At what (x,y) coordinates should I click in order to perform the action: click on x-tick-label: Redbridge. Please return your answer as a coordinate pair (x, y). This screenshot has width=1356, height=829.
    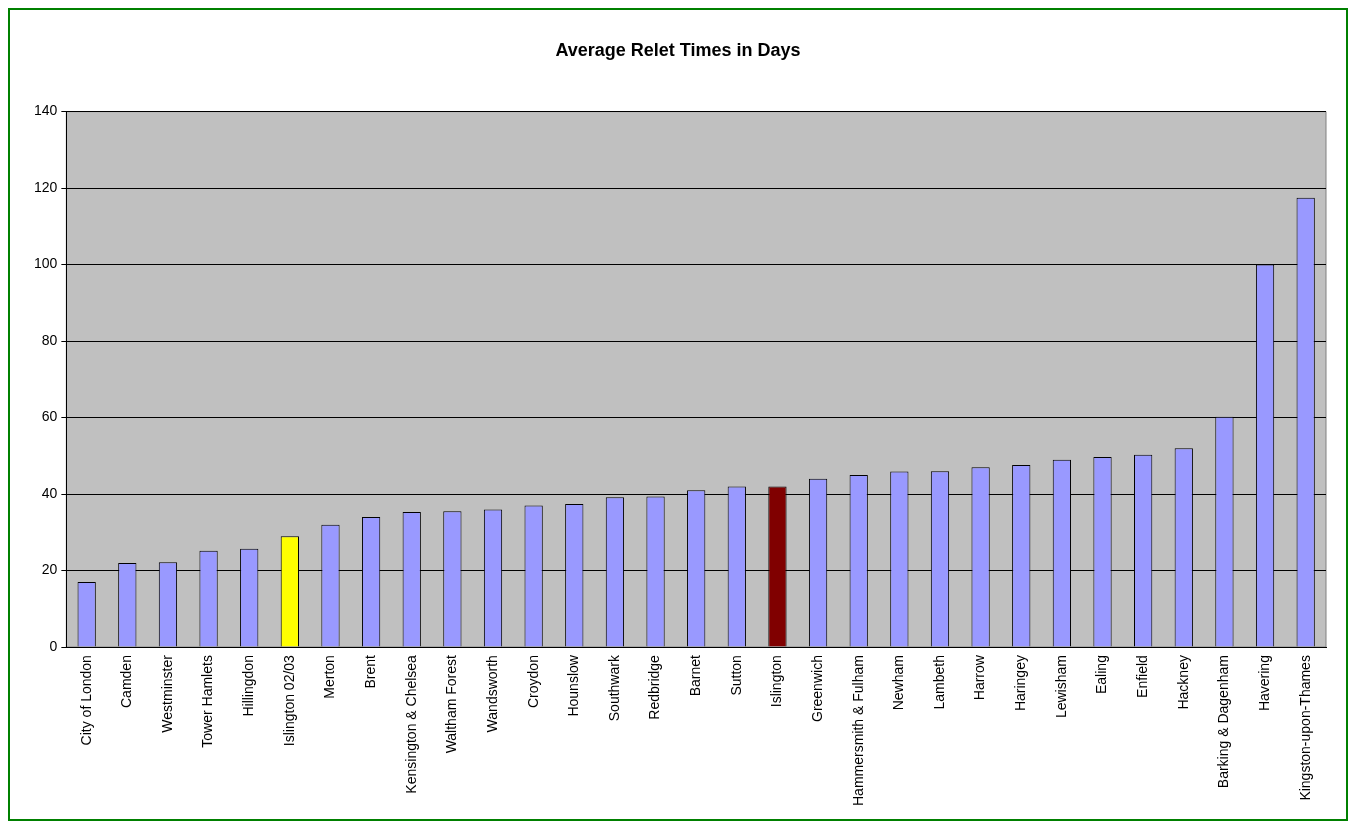
    Looking at the image, I should click on (654, 687).